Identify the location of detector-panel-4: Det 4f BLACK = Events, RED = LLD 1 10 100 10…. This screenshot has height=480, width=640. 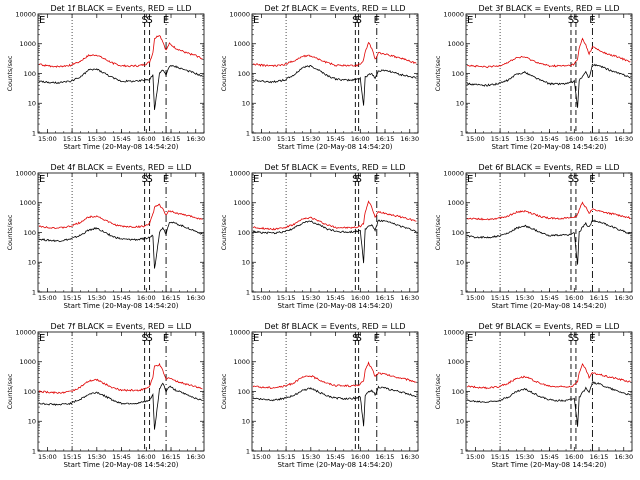
(105, 236).